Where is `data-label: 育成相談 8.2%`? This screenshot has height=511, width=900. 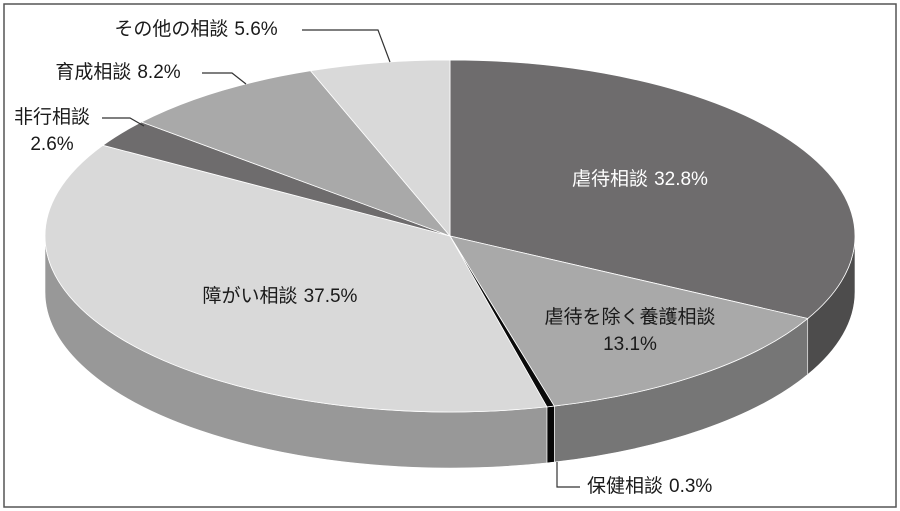
data-label: 育成相談 8.2% is located at coordinates (117, 72).